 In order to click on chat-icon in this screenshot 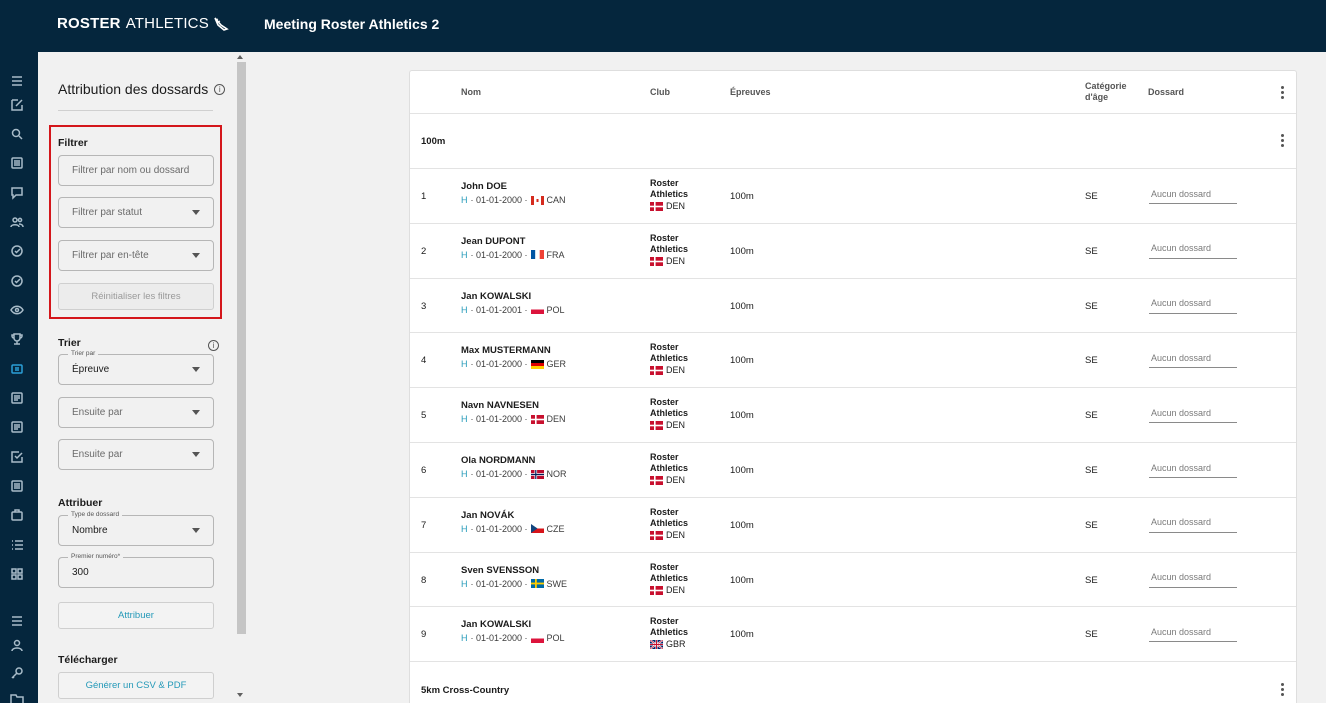, I will do `click(17, 193)`.